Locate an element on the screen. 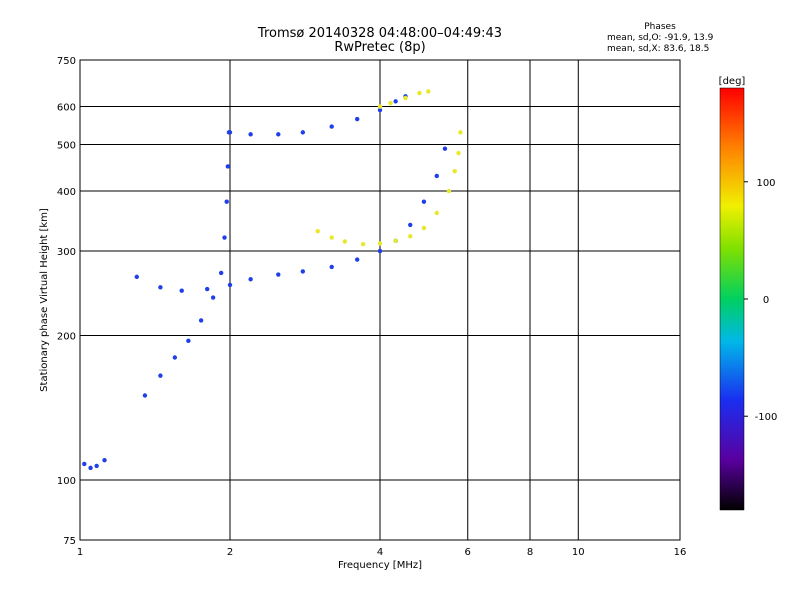  x-tick-label: 1 is located at coordinates (80, 552).